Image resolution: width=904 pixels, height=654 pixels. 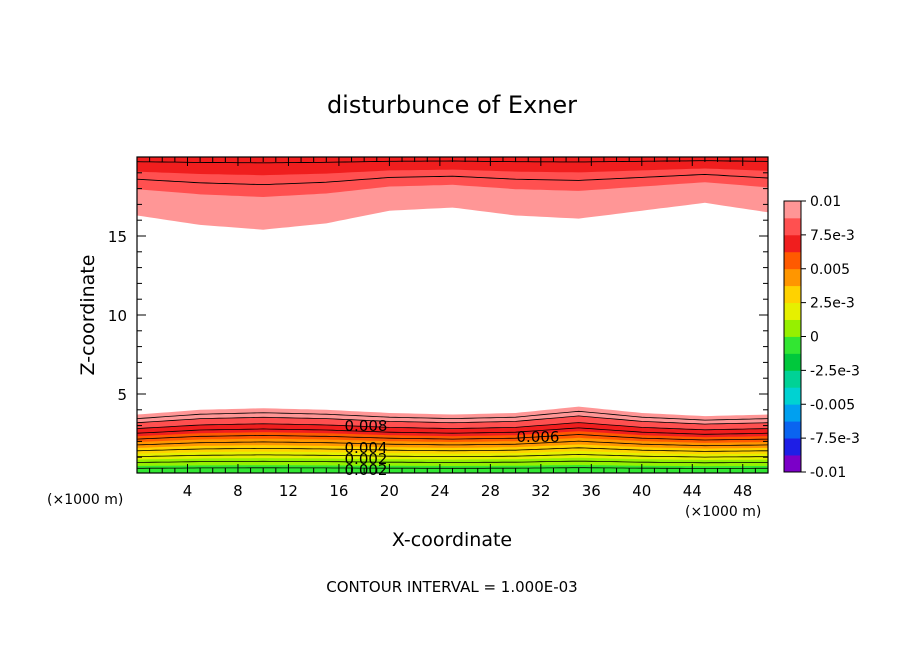 I want to click on x-tick-label: 44, so click(x=692, y=491).